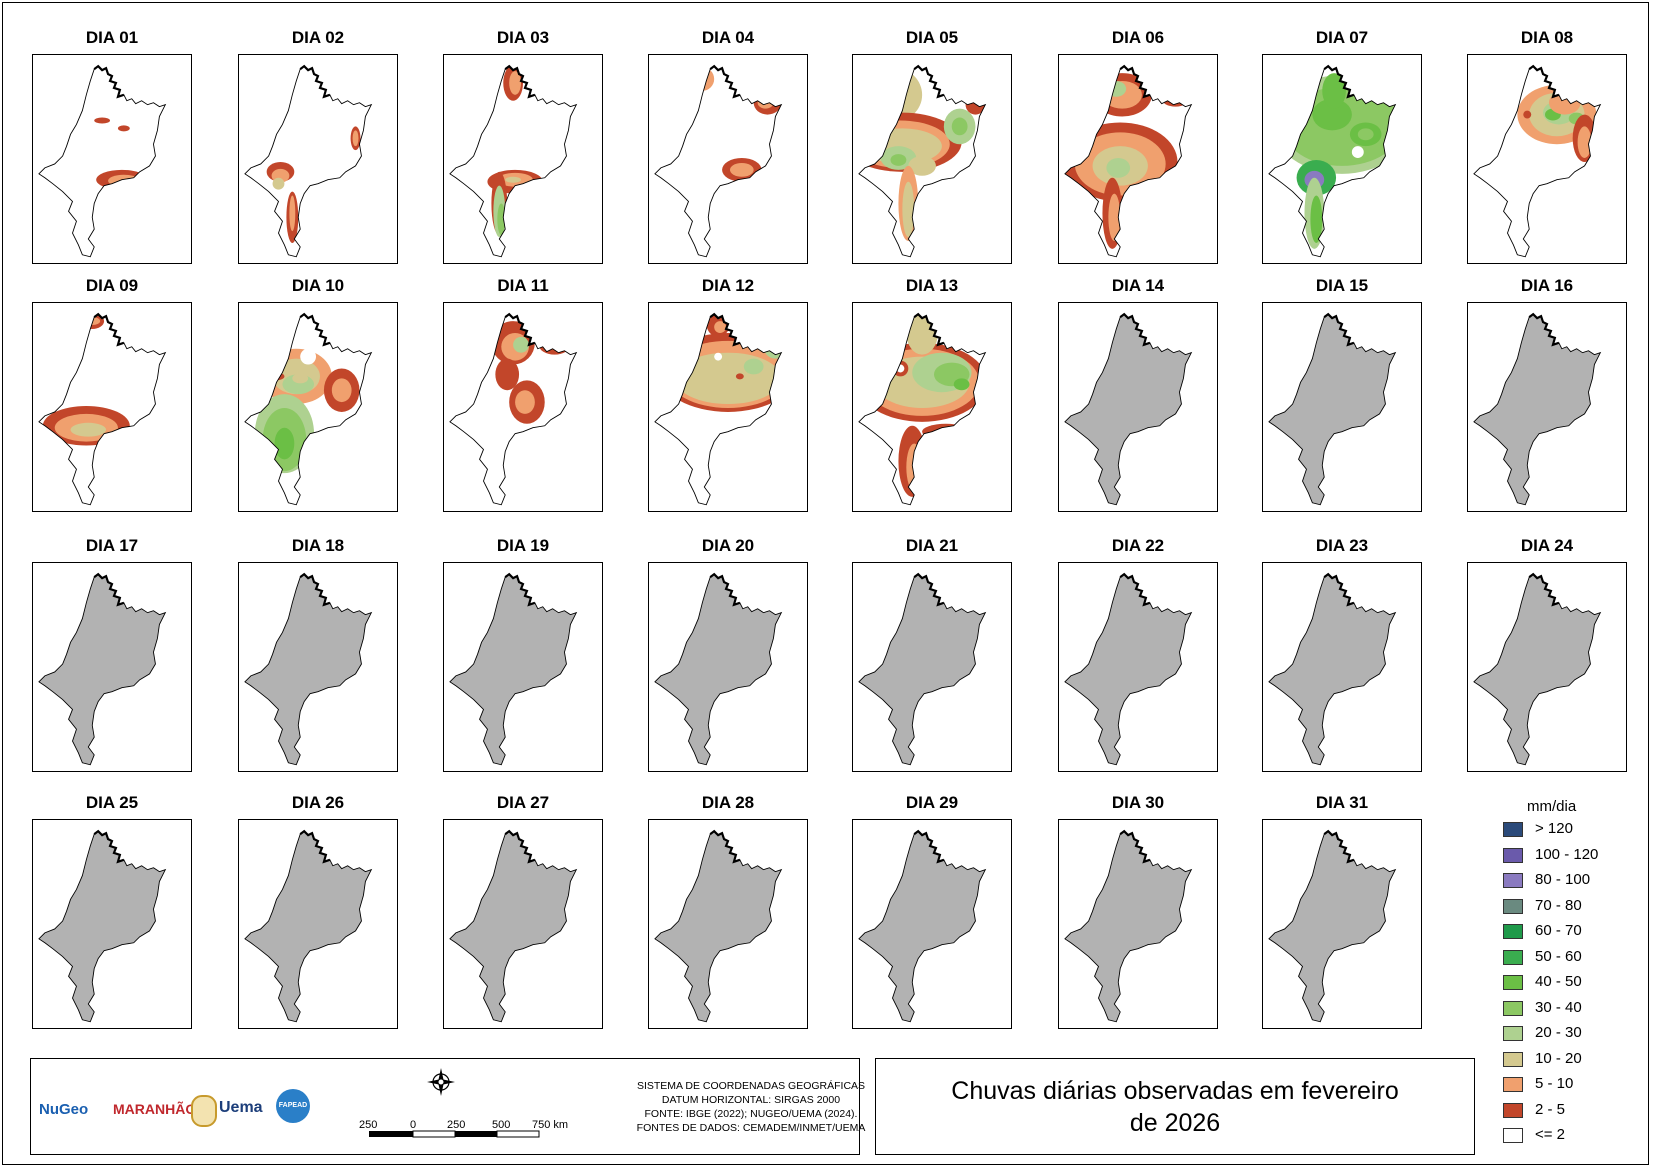 Image resolution: width=1653 pixels, height=1169 pixels. I want to click on panel-title: DIA 27, so click(523, 802).